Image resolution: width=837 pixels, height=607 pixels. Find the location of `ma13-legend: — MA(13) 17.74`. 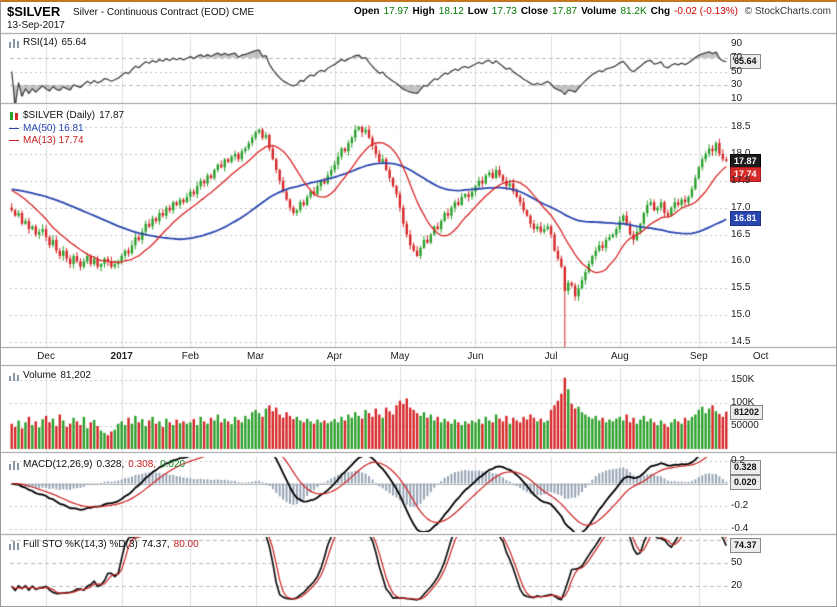

ma13-legend: — MA(13) 17.74 is located at coordinates (46, 140).